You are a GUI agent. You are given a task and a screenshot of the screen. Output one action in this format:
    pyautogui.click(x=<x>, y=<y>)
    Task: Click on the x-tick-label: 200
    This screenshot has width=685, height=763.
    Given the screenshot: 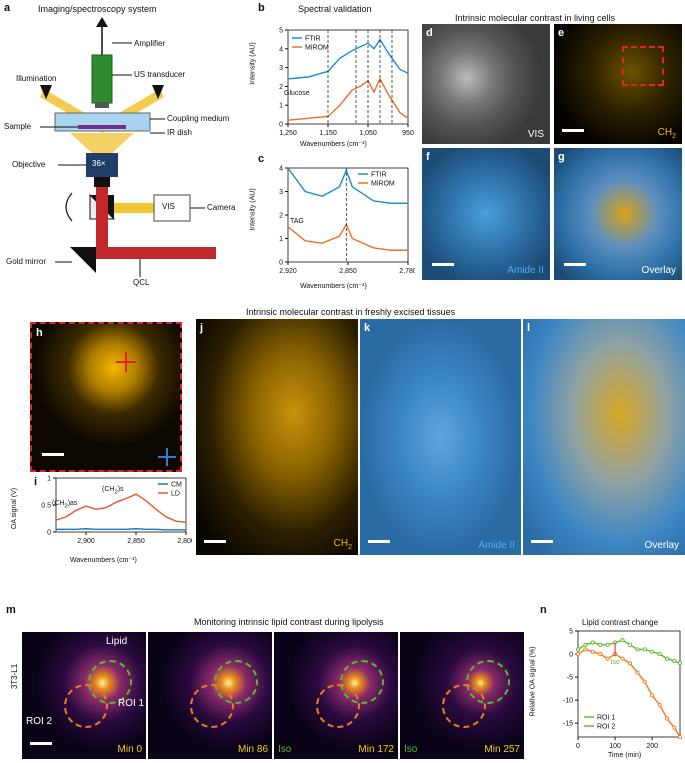 What is the action you would take?
    pyautogui.click(x=652, y=746)
    